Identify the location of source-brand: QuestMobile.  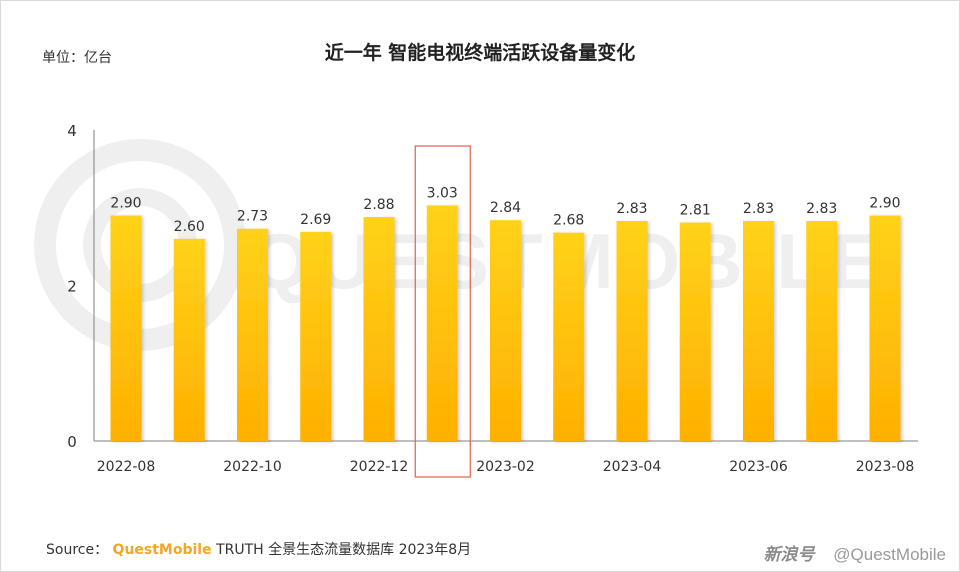
(162, 550).